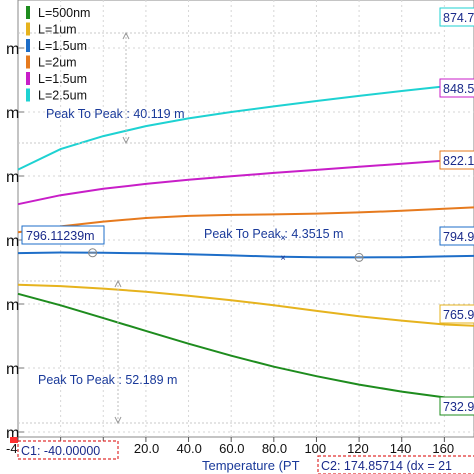 This screenshot has height=474, width=474. What do you see at coordinates (358, 448) in the screenshot?
I see `x-tick-label: 120` at bounding box center [358, 448].